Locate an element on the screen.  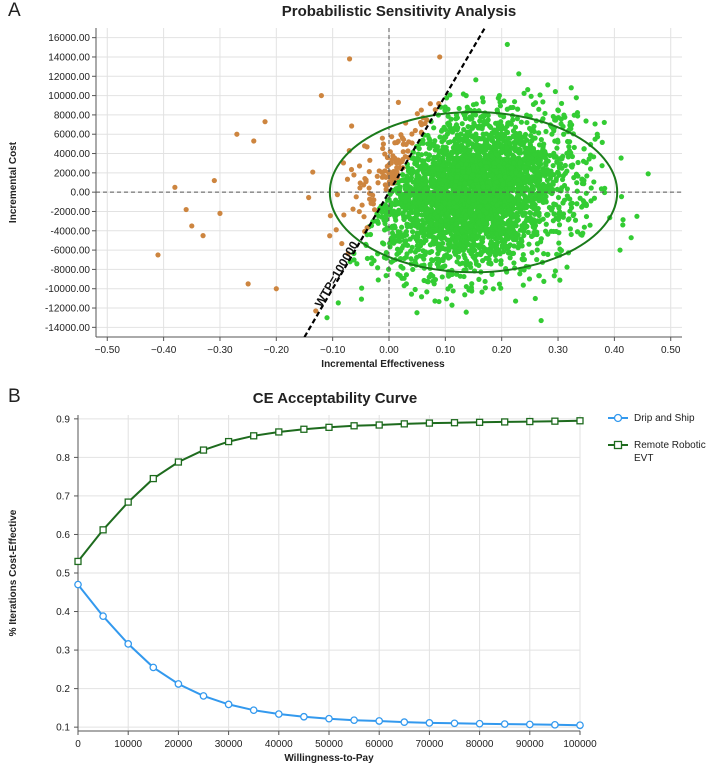
y-tick-label: 0.00 is located at coordinates (81, 193).